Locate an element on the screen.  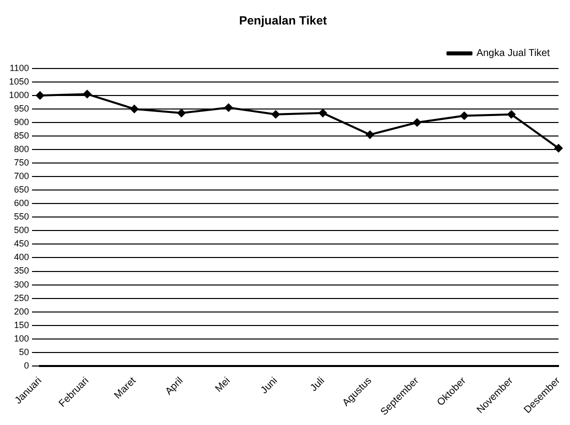
legend-label: Angka Jual Tiket is located at coordinates (513, 54).